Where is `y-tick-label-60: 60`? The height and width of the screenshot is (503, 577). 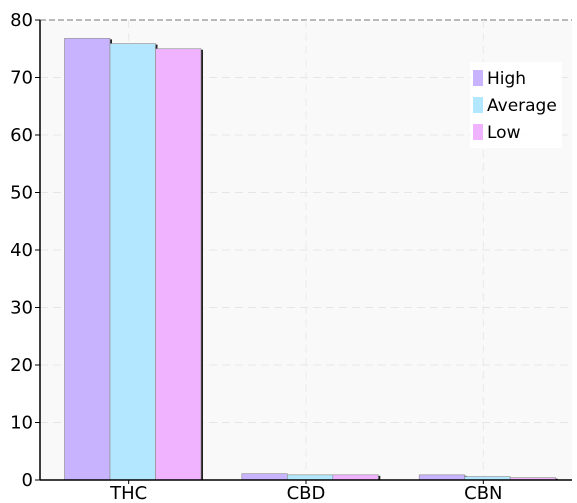
y-tick-label-60: 60 is located at coordinates (21, 135).